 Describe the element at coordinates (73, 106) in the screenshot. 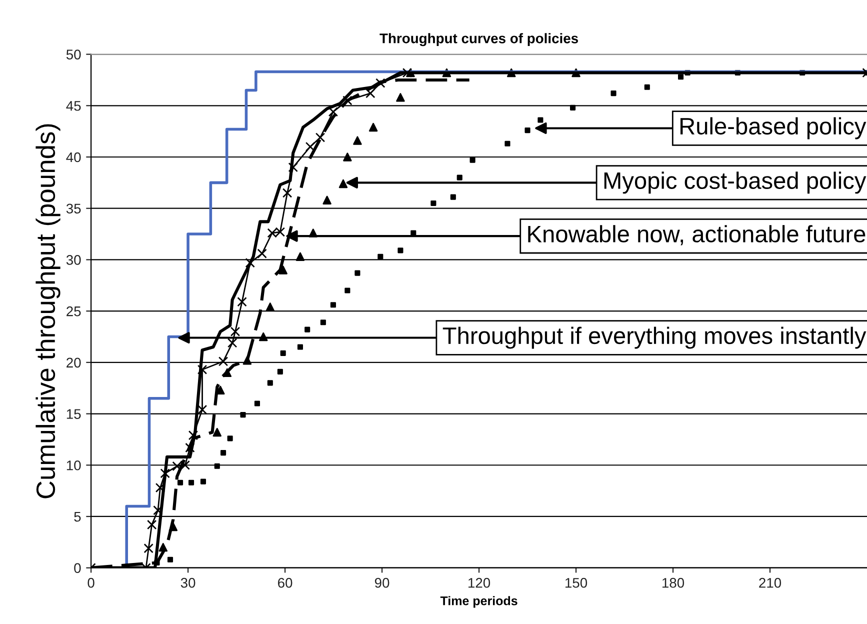

I see `y-tick-label: 45` at that location.